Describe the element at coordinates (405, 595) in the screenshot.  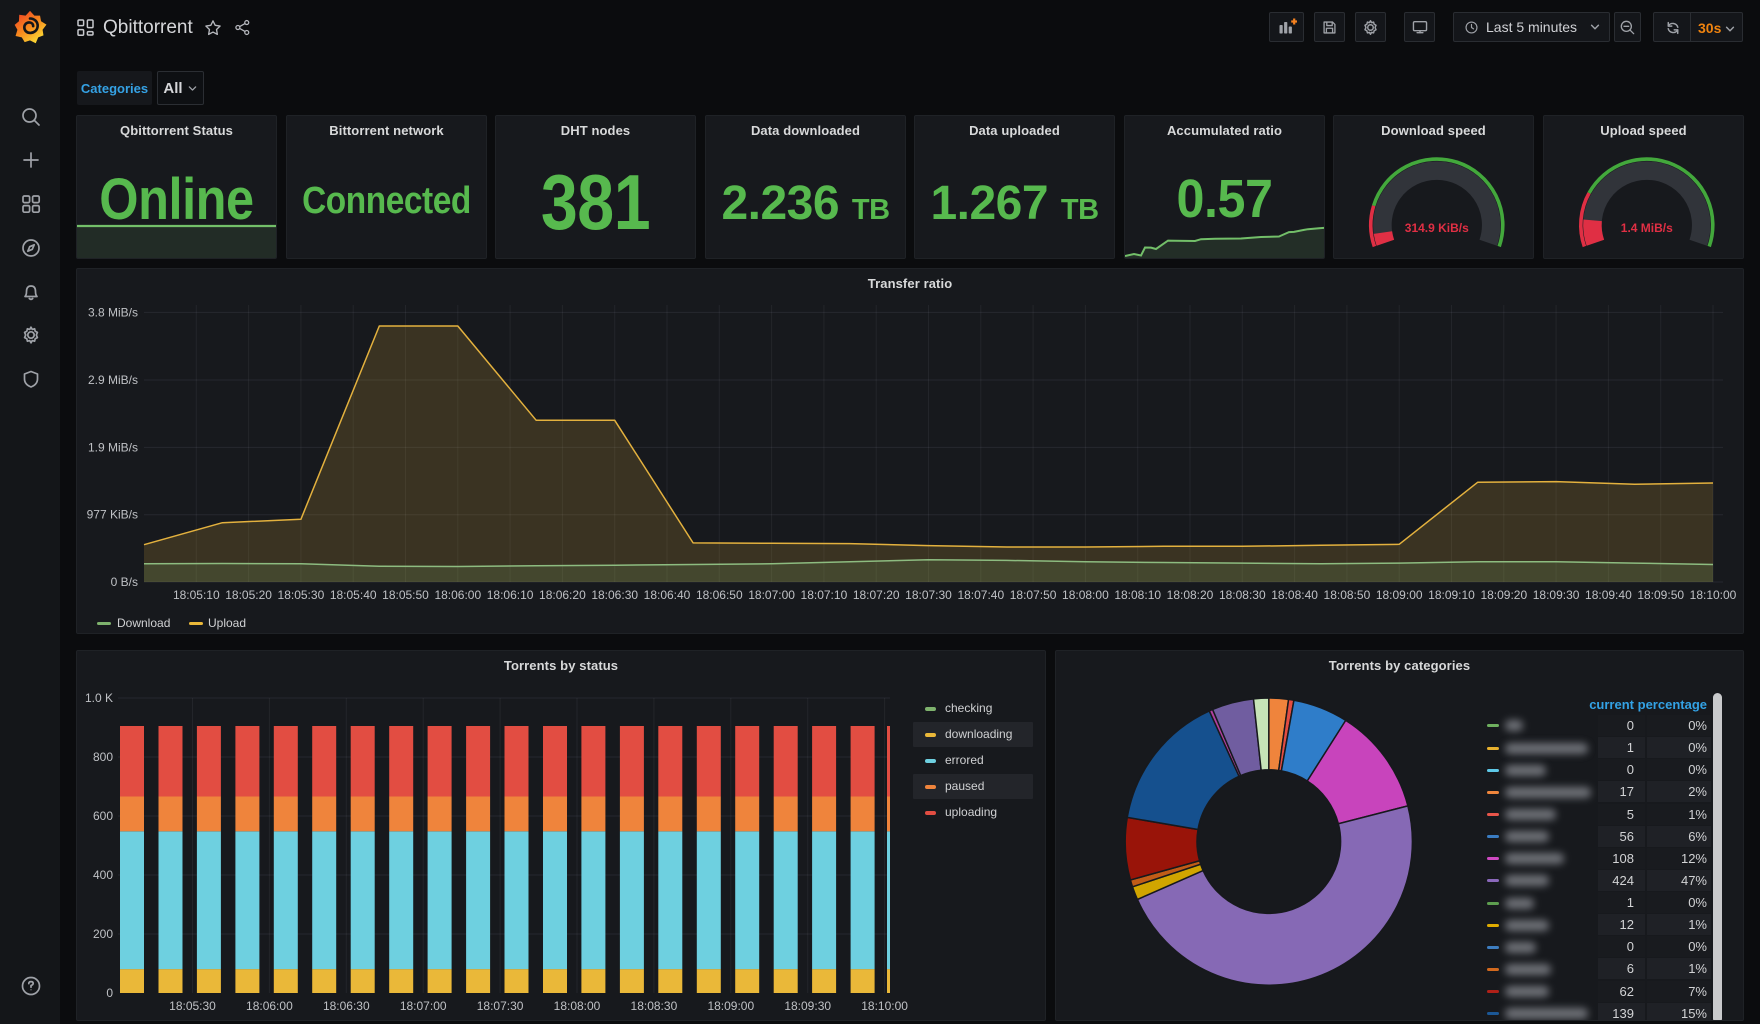
I see `svg-text: 18:05:50` at that location.